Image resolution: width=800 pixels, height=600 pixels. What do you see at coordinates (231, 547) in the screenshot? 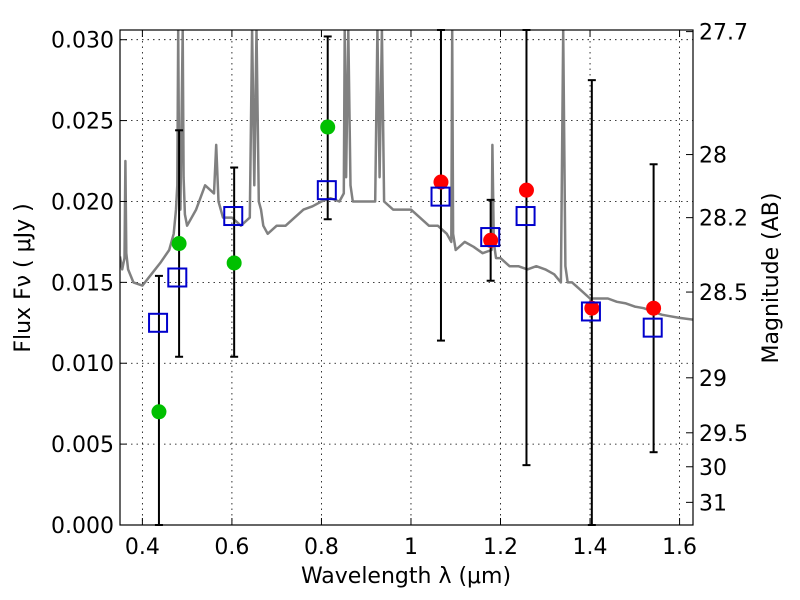
I see `x-tick-label: 0.6` at bounding box center [231, 547].